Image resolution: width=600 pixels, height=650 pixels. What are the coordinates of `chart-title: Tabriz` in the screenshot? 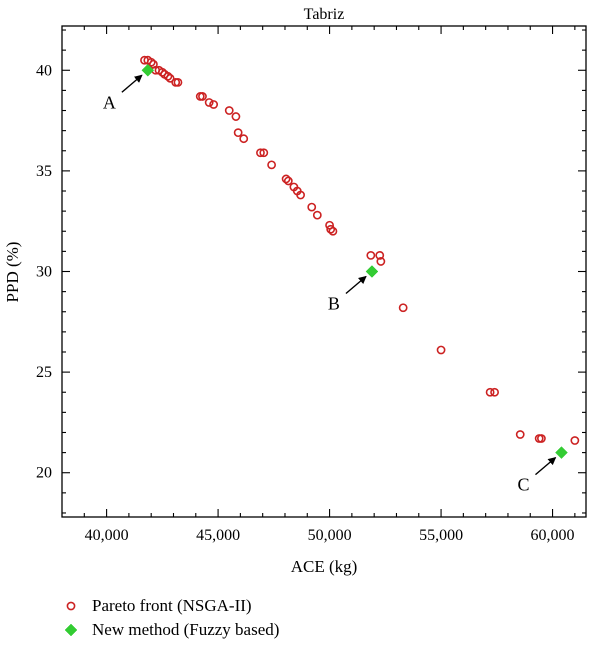 It's located at (324, 14).